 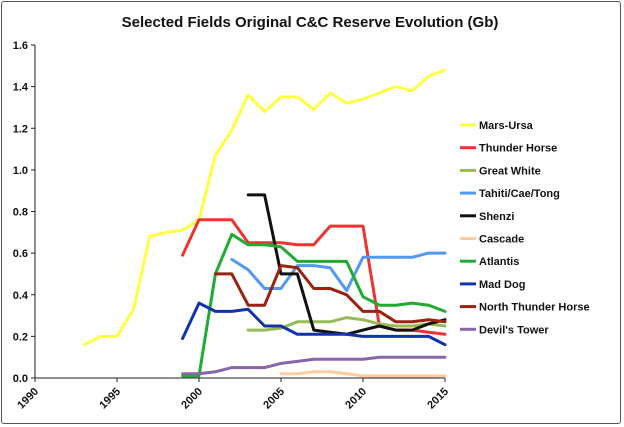 What do you see at coordinates (20, 254) in the screenshot?
I see `y-tick-label: 0.6` at bounding box center [20, 254].